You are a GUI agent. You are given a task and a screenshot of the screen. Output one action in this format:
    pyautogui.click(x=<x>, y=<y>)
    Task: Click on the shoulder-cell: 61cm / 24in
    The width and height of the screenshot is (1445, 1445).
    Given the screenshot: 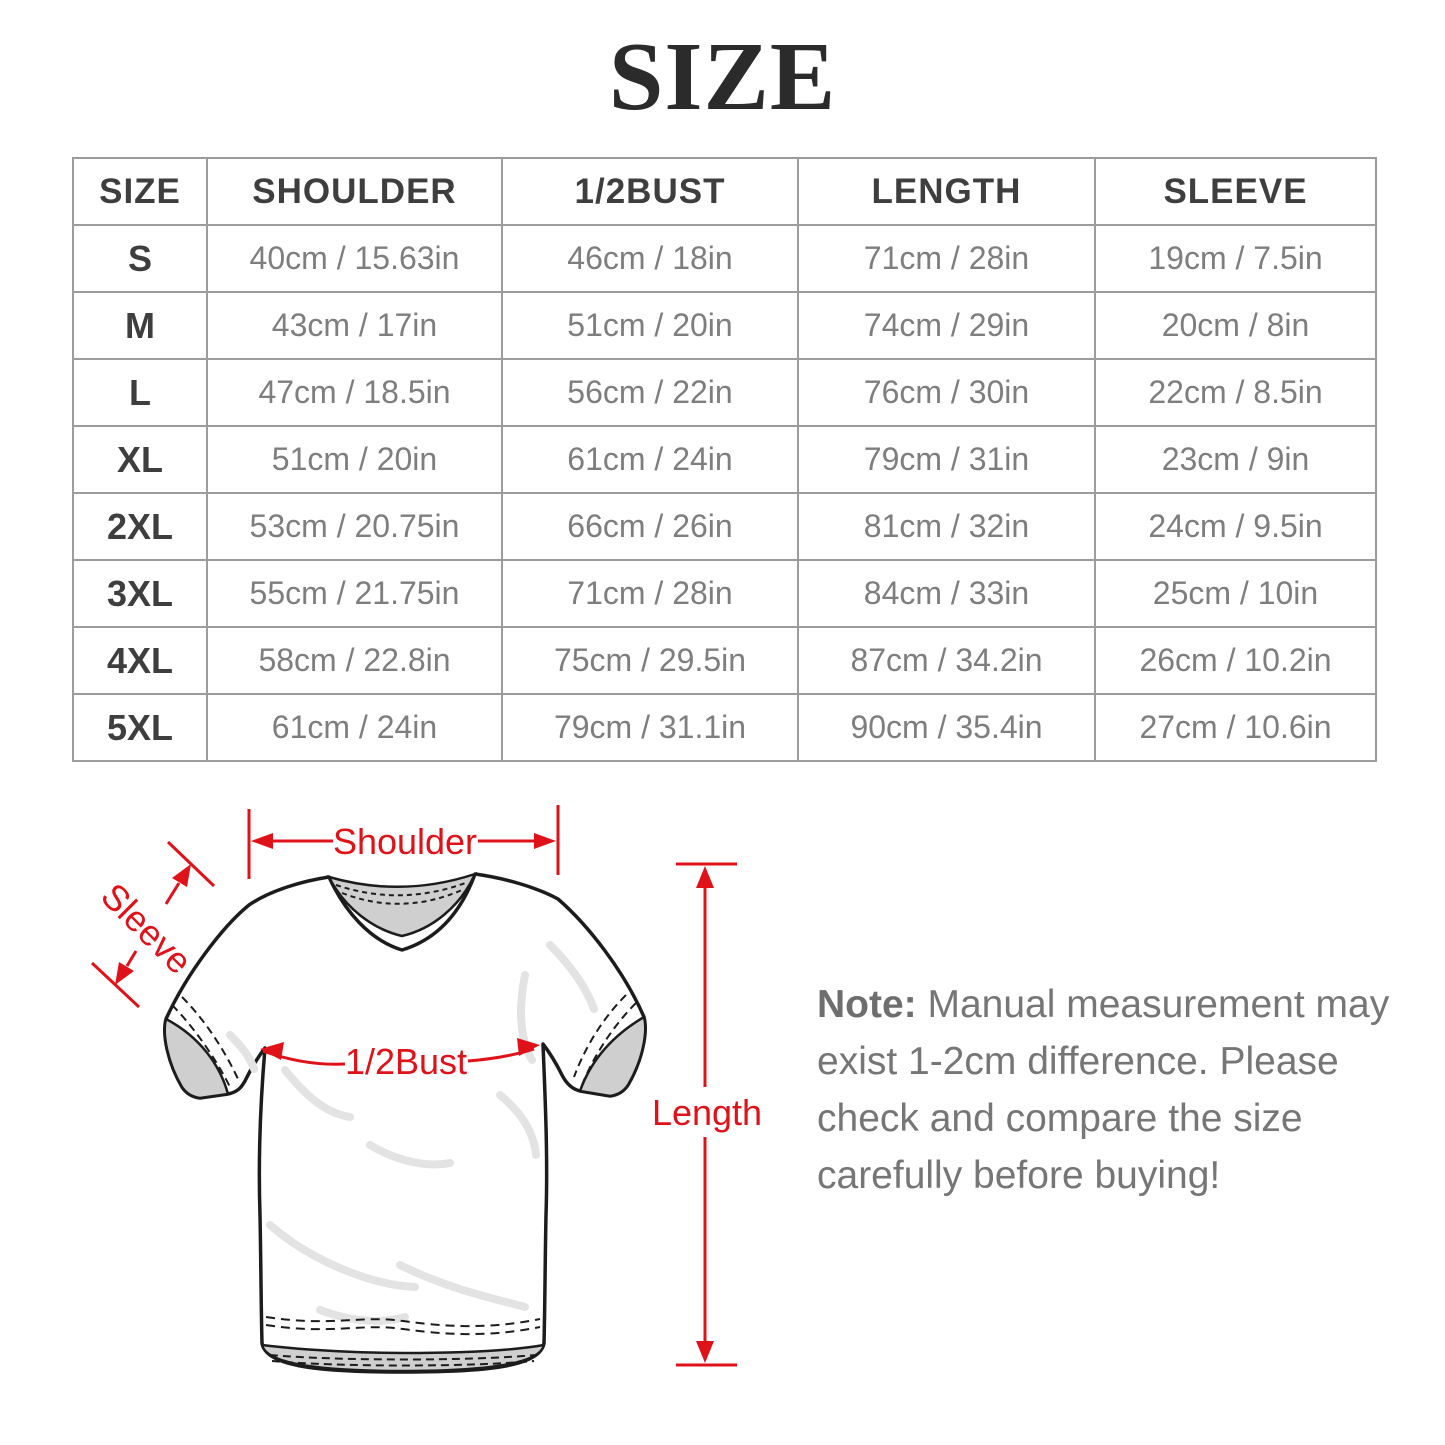 What is the action you would take?
    pyautogui.click(x=354, y=727)
    